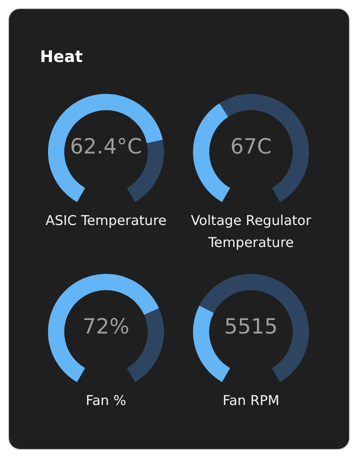  What do you see at coordinates (106, 326) in the screenshot?
I see `text: 72%` at bounding box center [106, 326].